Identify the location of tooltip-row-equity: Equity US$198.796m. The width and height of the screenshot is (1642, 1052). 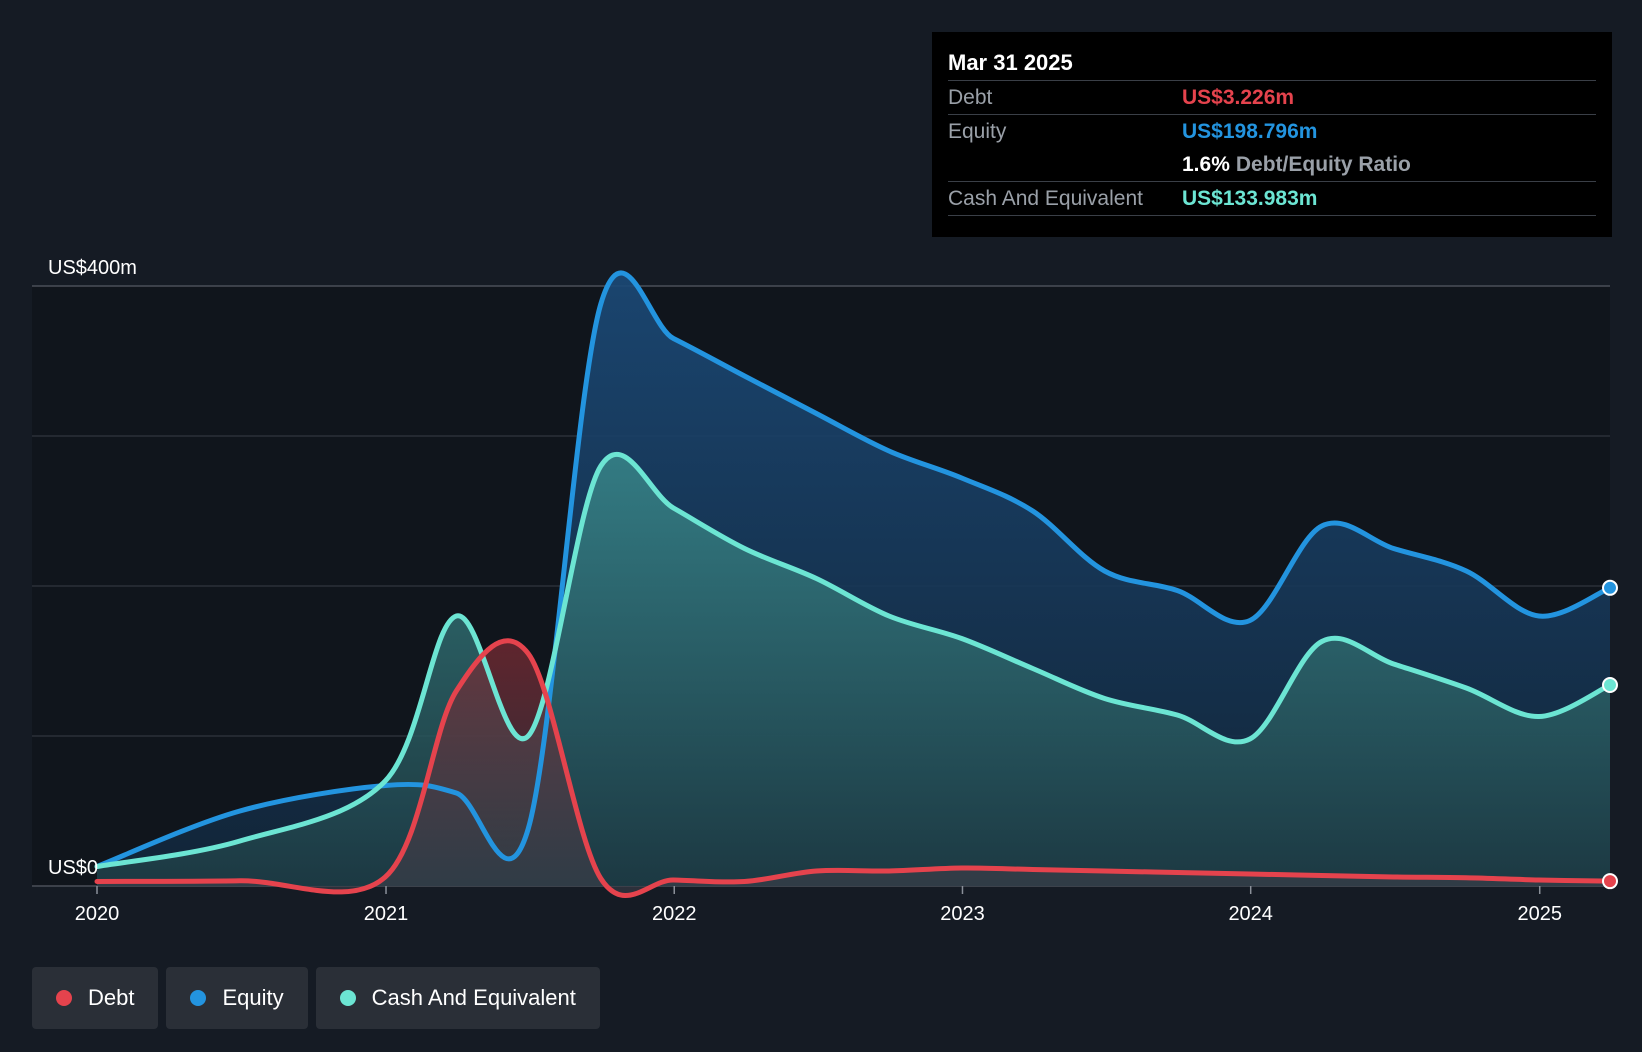
(1272, 131).